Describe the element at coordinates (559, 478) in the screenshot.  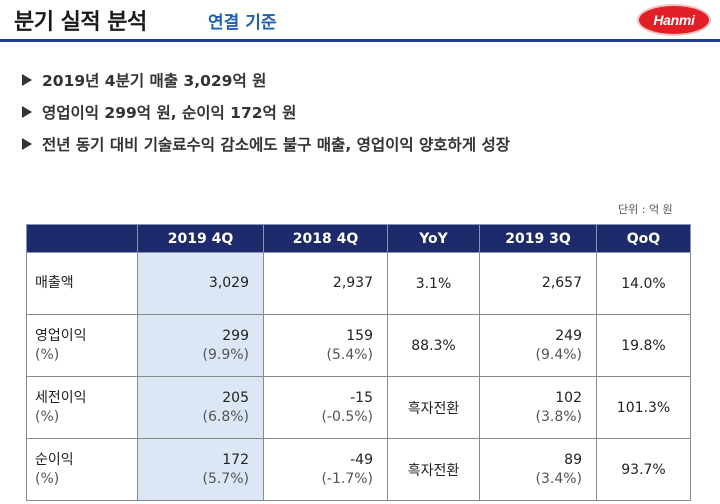
I see `margin: (3.4%)` at that location.